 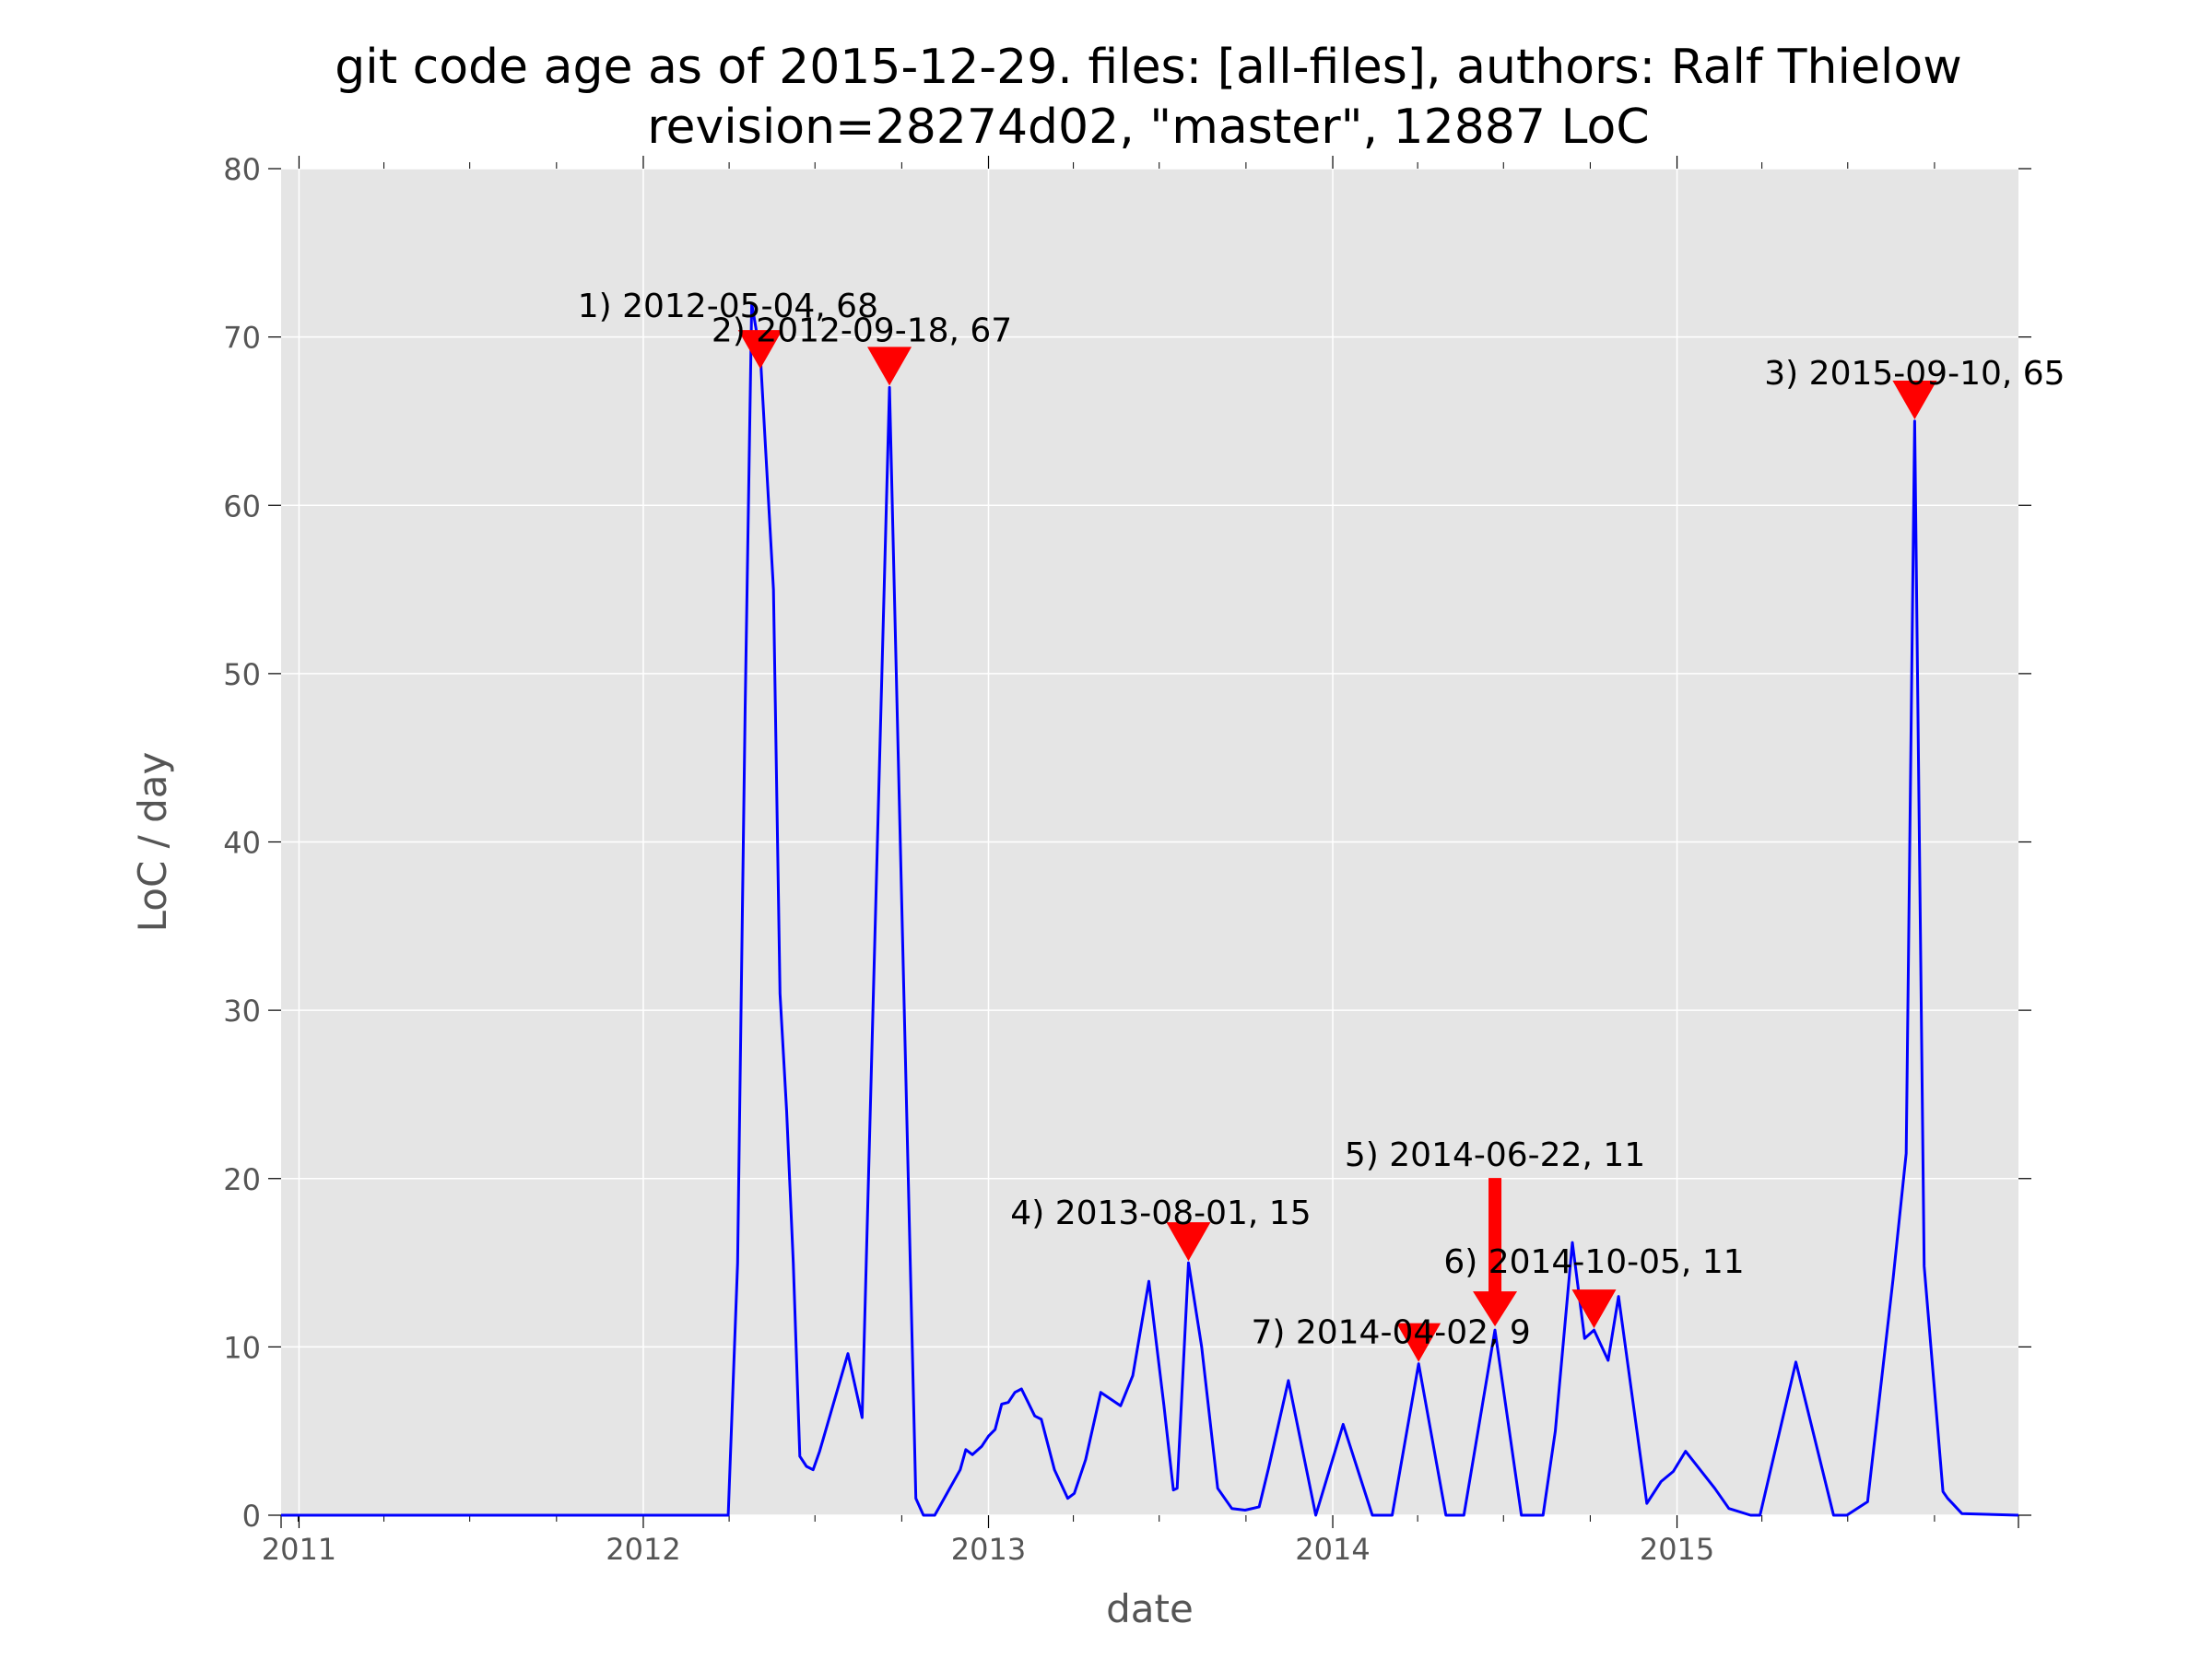 I want to click on annotation-arrow-shaft, so click(x=1495, y=1238).